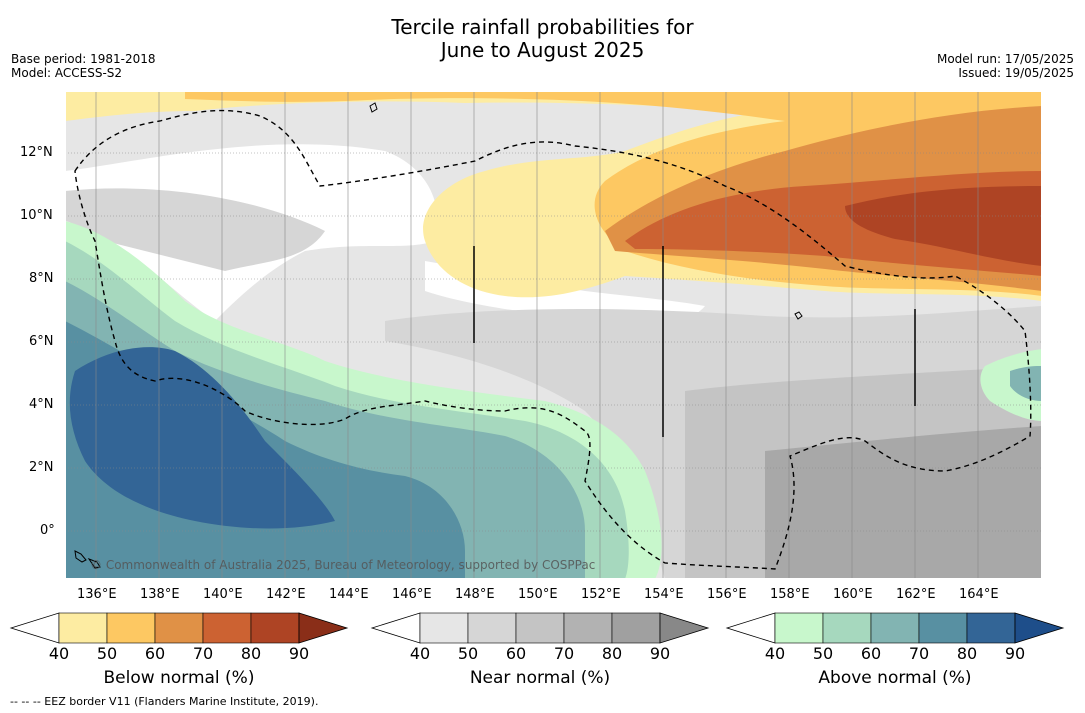 This screenshot has width=1085, height=713. Describe the element at coordinates (47, 530) in the screenshot. I see `lat-label: 0°` at that location.